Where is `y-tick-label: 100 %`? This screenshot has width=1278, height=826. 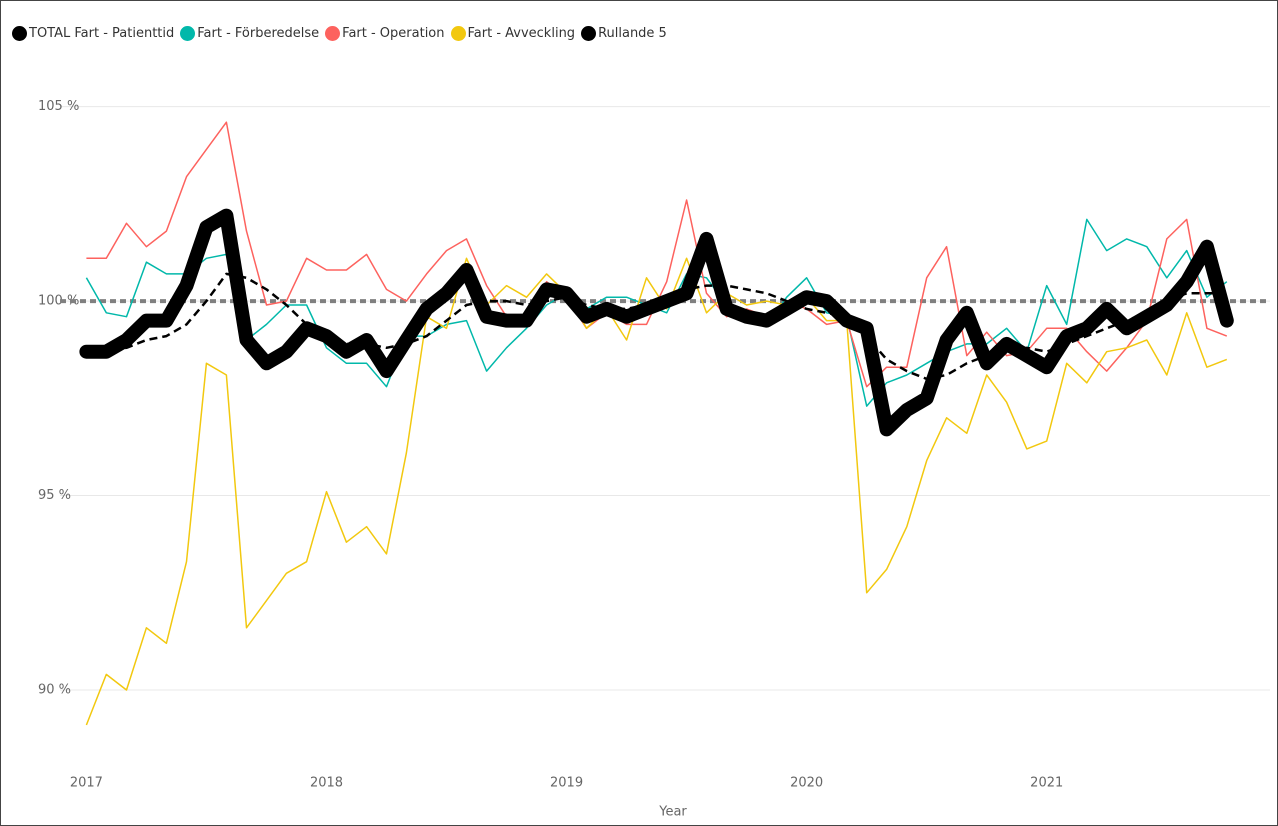
y-tick-label: 100 % is located at coordinates (58, 301).